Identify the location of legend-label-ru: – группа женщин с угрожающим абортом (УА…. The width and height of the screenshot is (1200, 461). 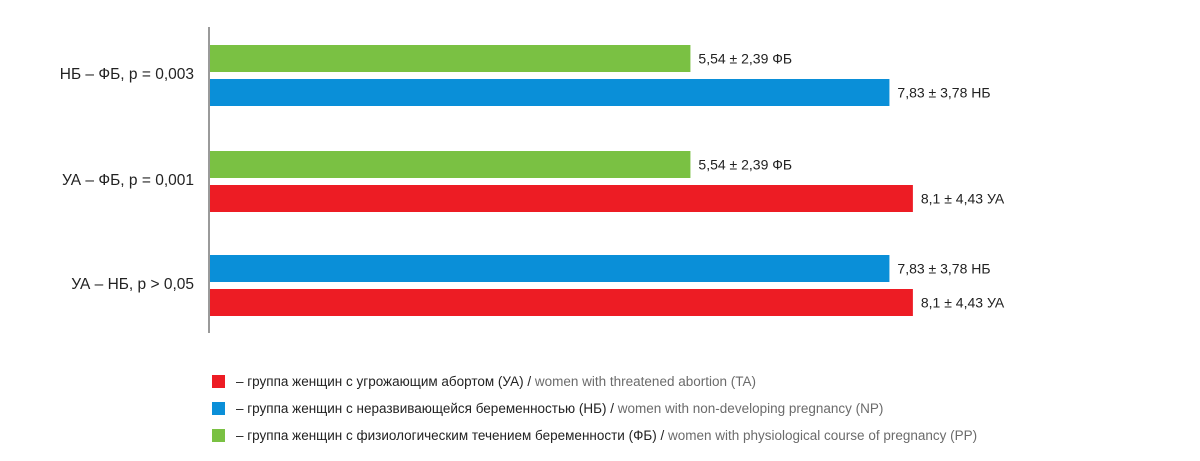
(380, 381).